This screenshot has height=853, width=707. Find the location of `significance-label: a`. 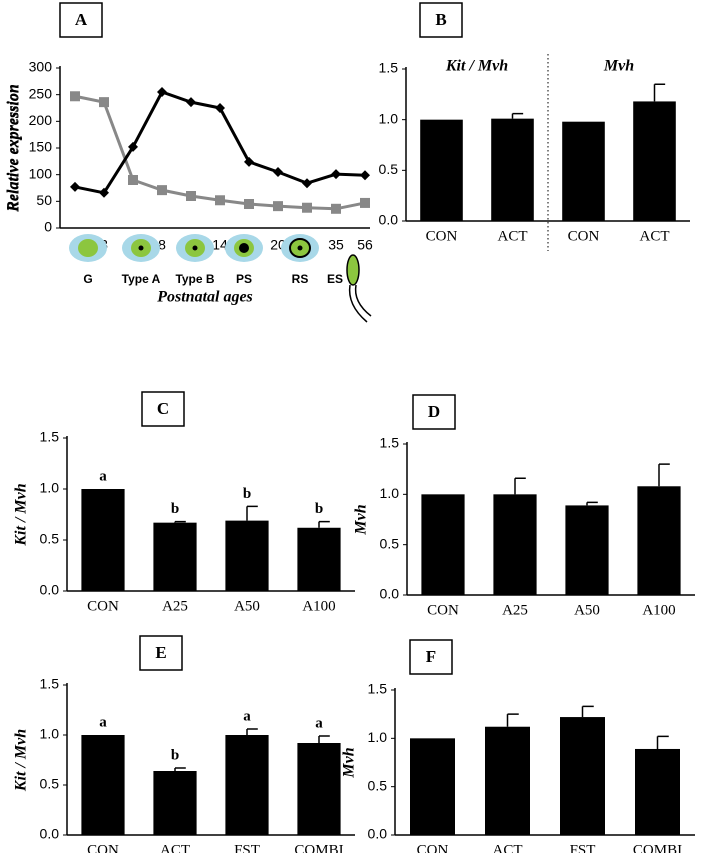

significance-label: a is located at coordinates (247, 716).